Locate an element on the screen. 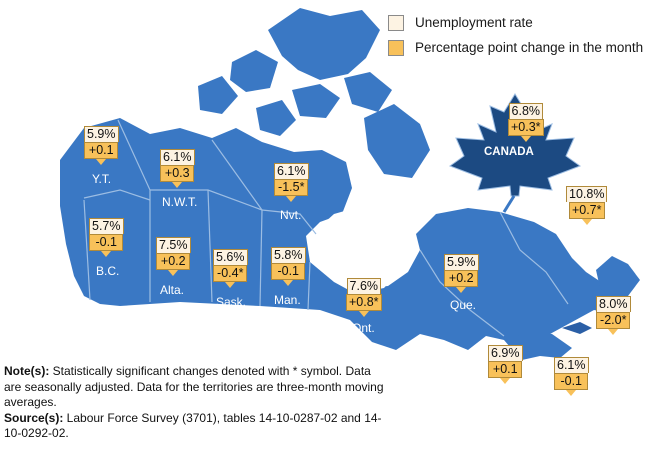 Image resolution: width=666 pixels, height=450 pixels. callout-yt: 5.9% +0.1 is located at coordinates (101, 145).